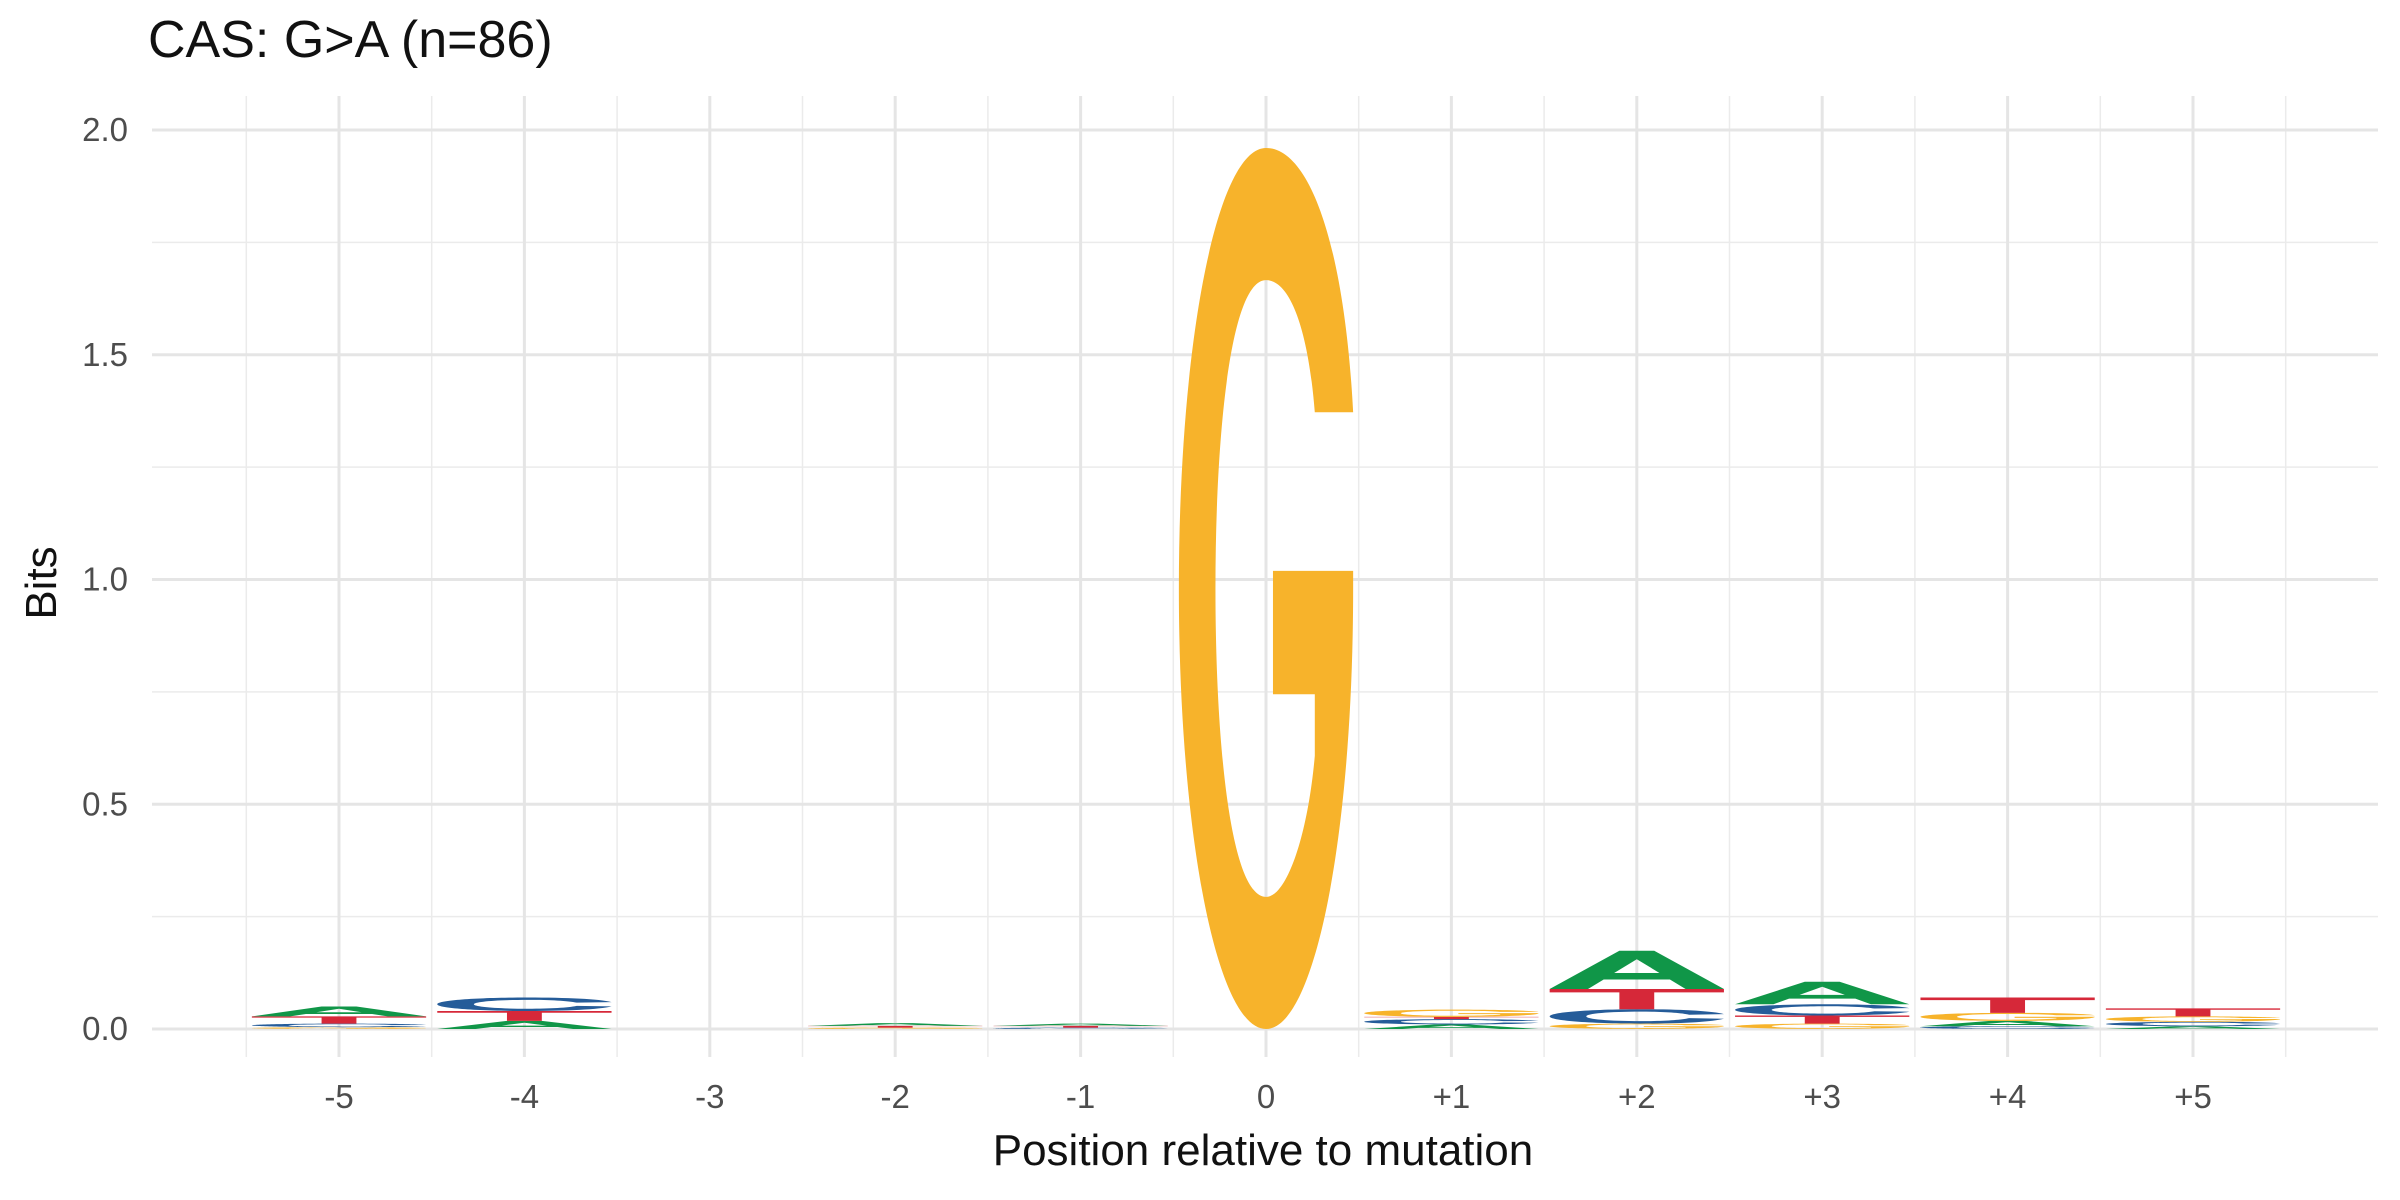 The height and width of the screenshot is (1200, 2400). I want to click on x-axis-label: Position relative to mutation, so click(1263, 1150).